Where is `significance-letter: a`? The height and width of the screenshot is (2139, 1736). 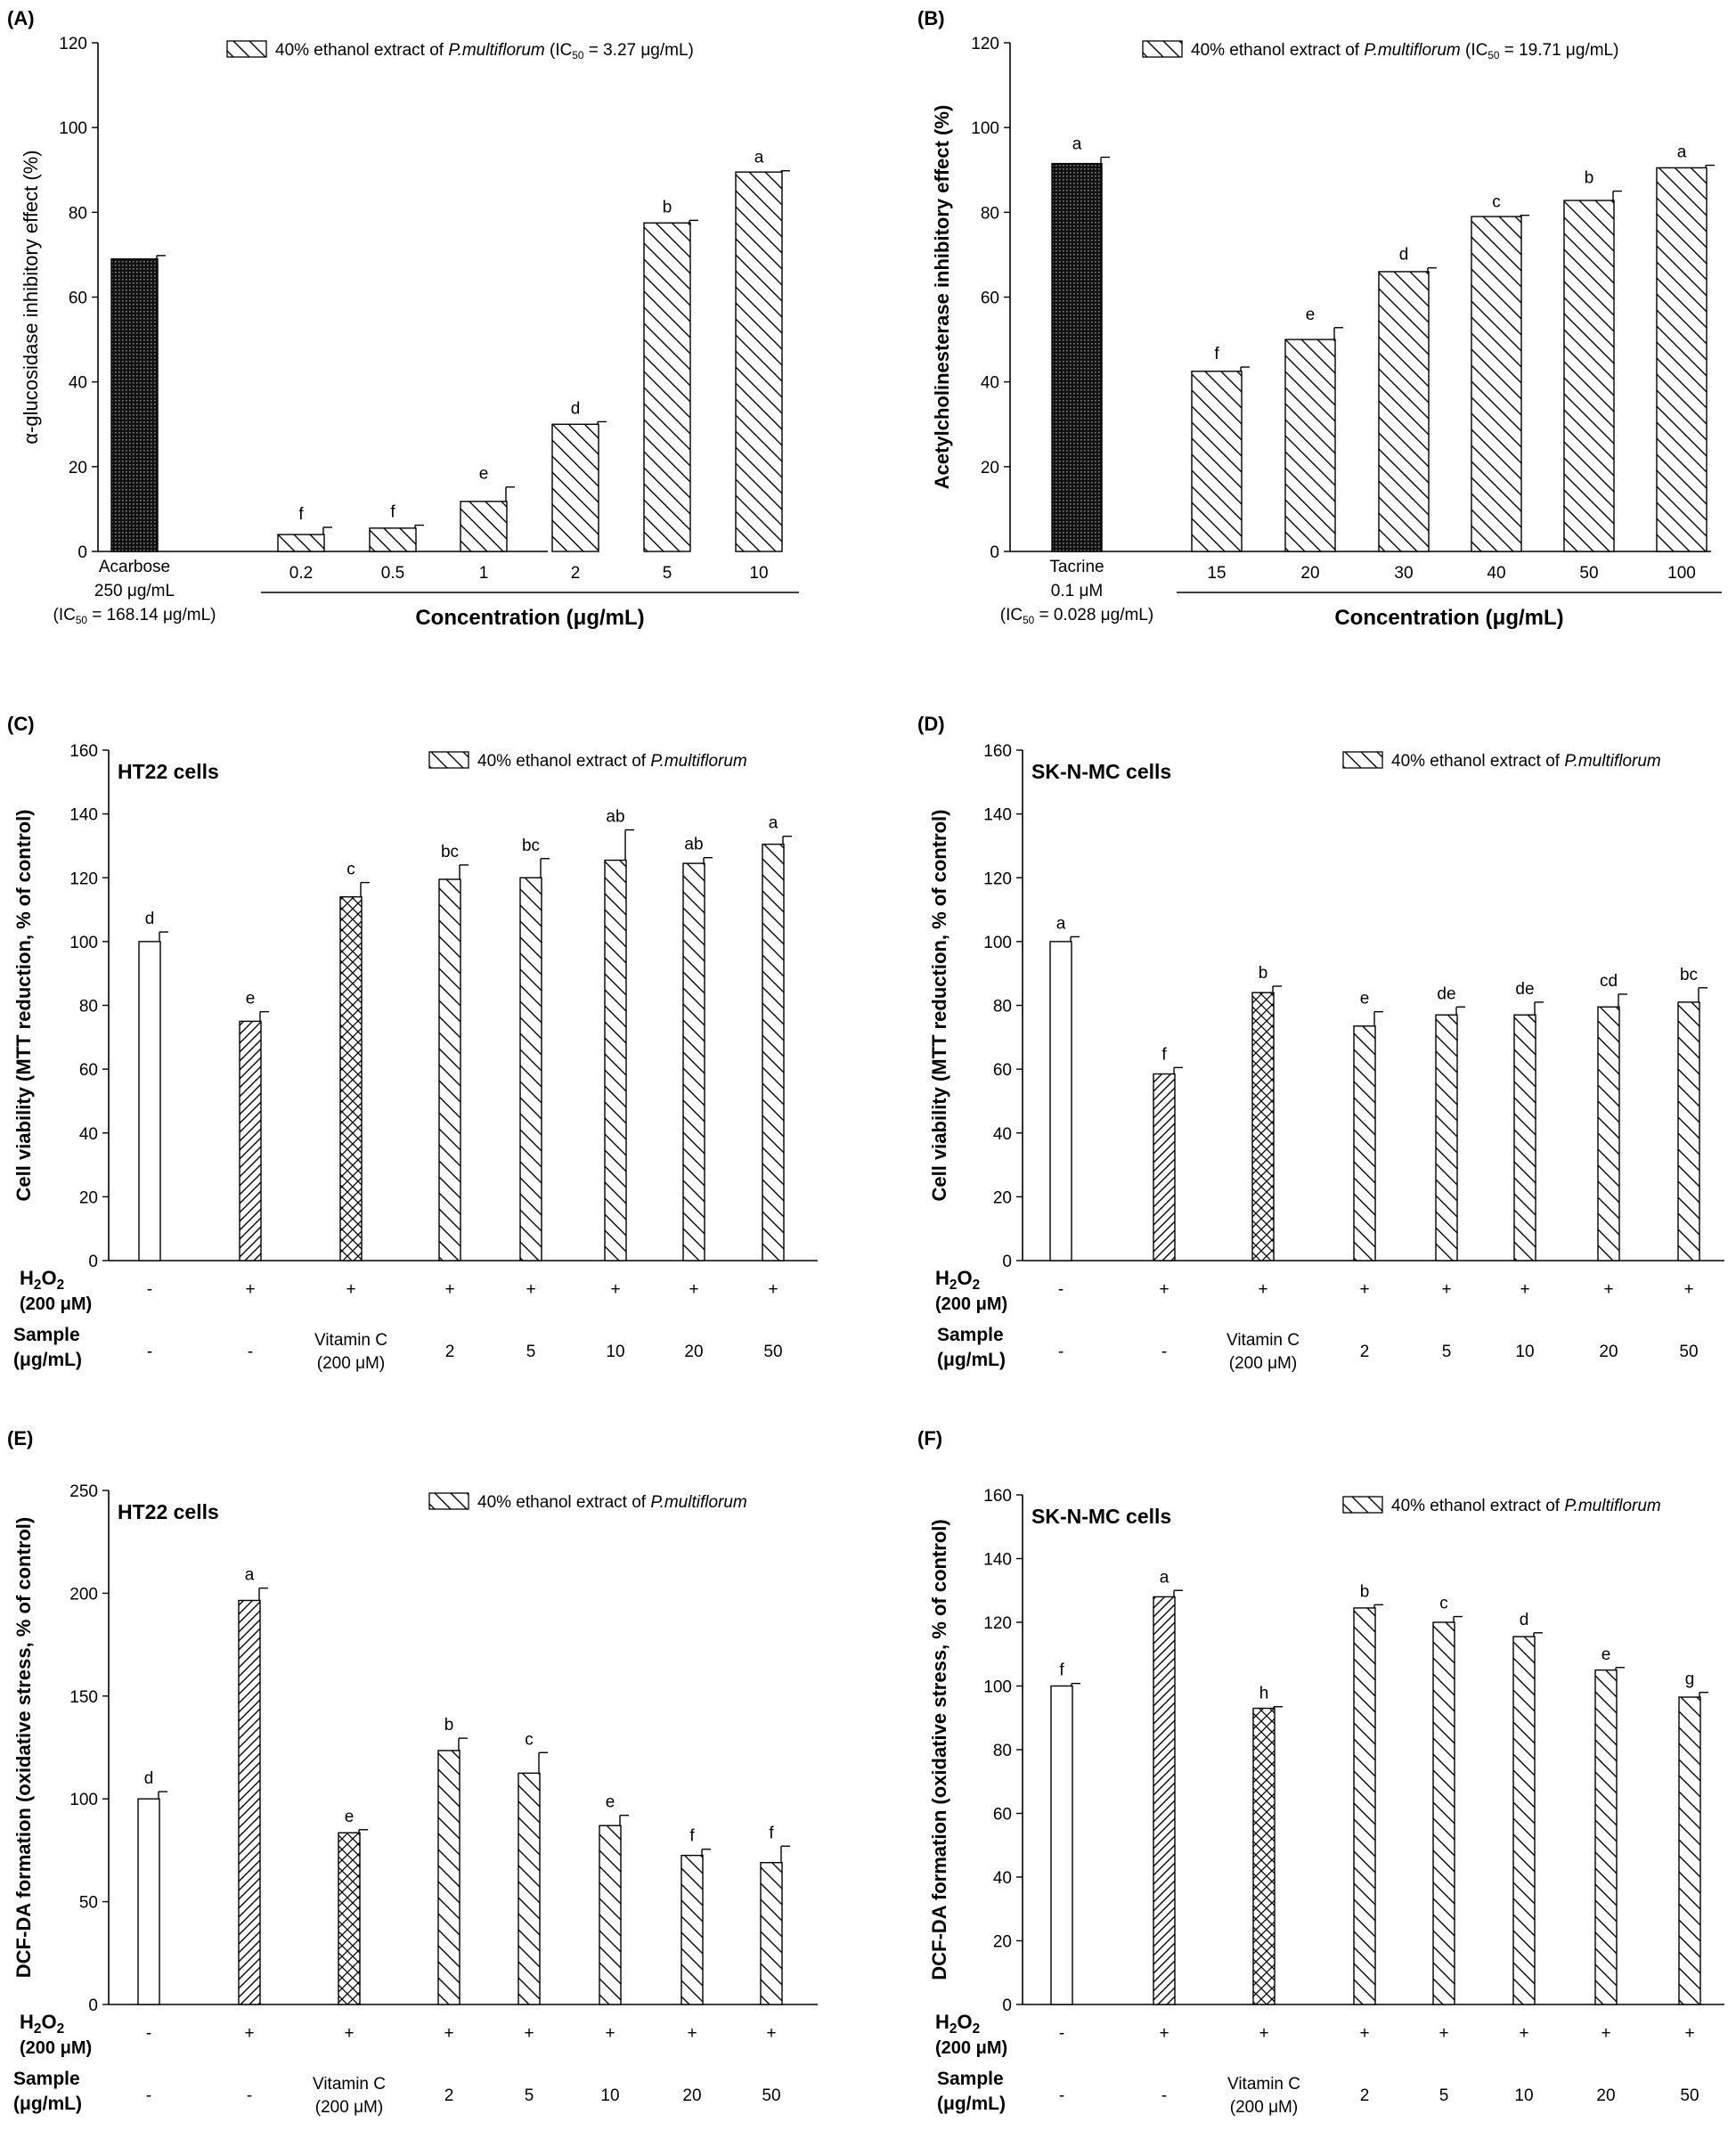 significance-letter: a is located at coordinates (1682, 152).